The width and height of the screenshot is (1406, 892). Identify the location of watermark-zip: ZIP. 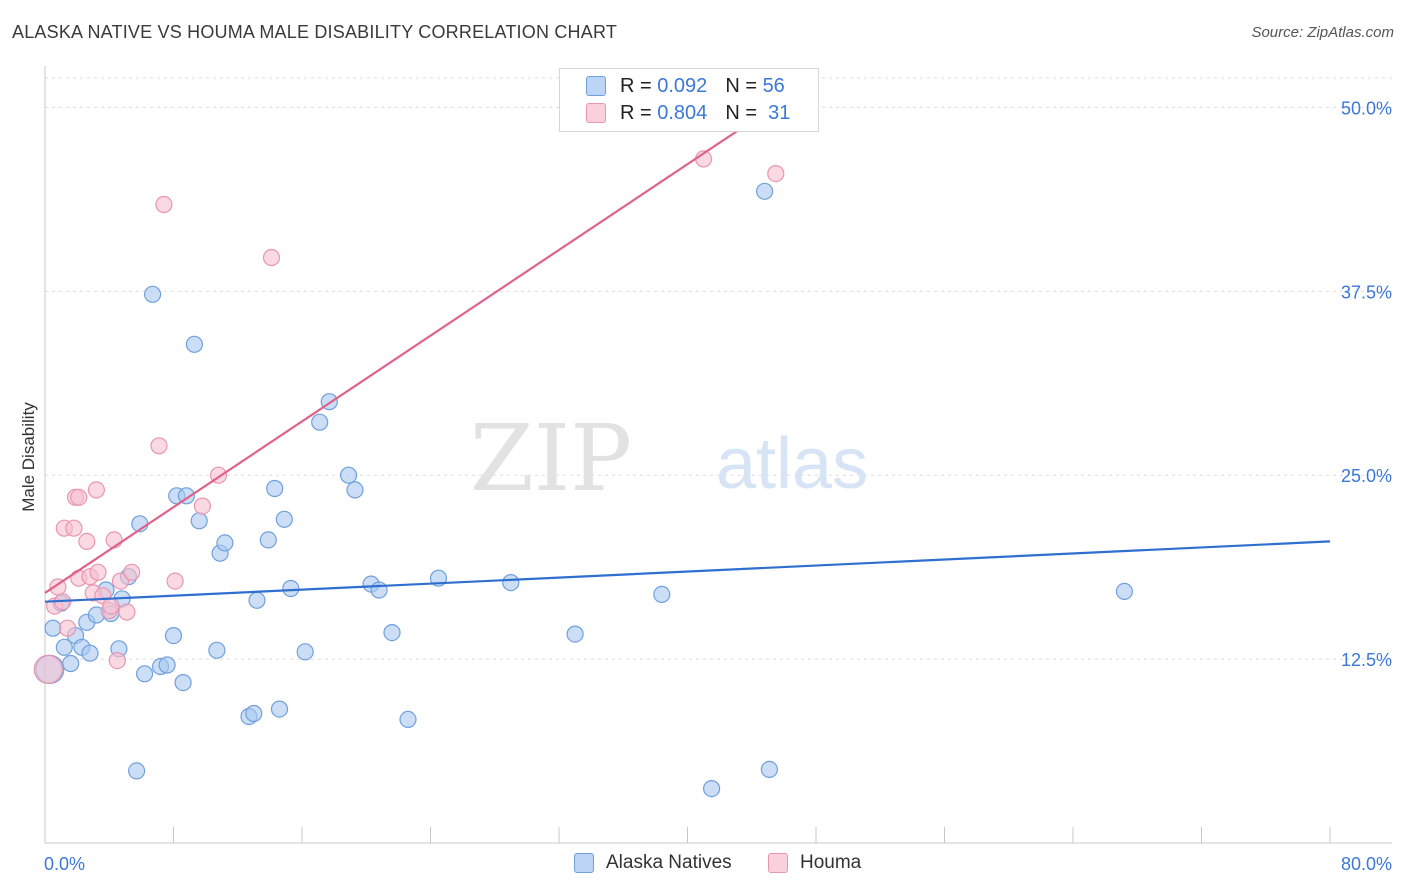
(551, 458).